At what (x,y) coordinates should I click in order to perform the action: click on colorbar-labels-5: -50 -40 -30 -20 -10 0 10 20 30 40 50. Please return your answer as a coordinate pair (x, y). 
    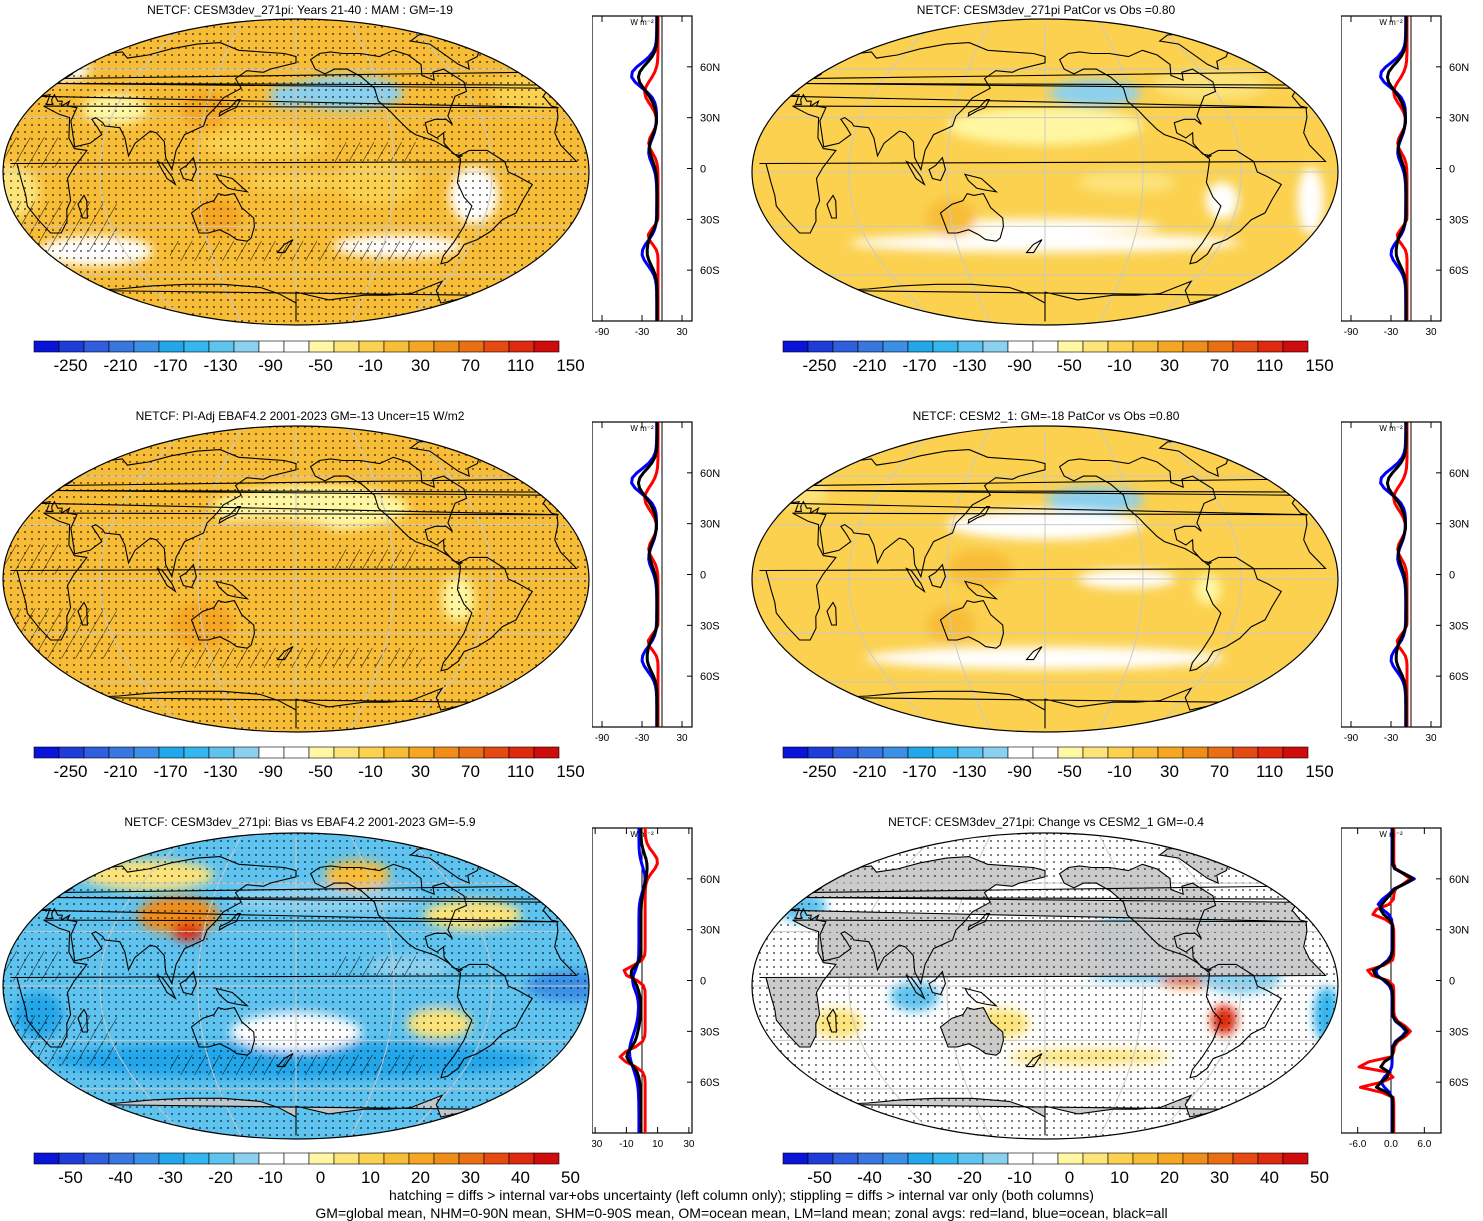
    Looking at the image, I should click on (306, 1179).